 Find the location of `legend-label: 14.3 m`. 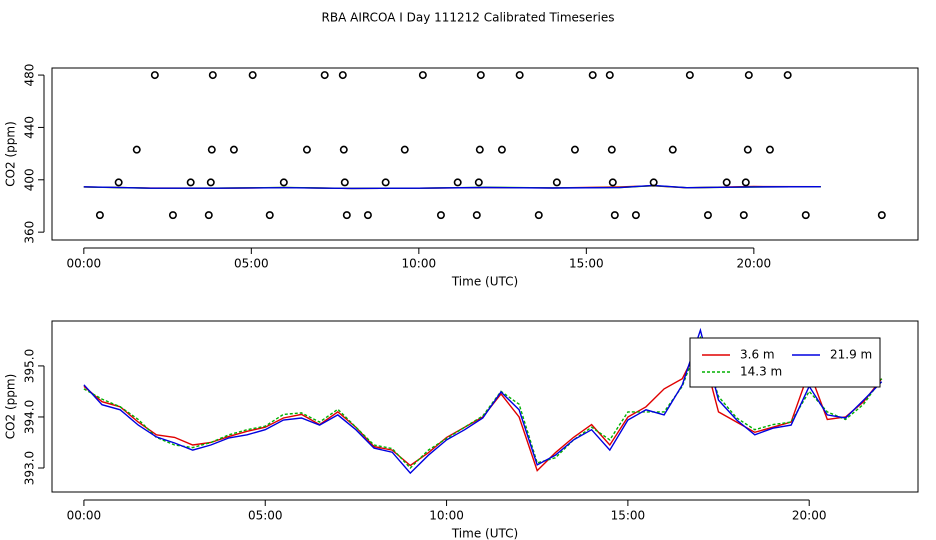

legend-label: 14.3 m is located at coordinates (761, 372).